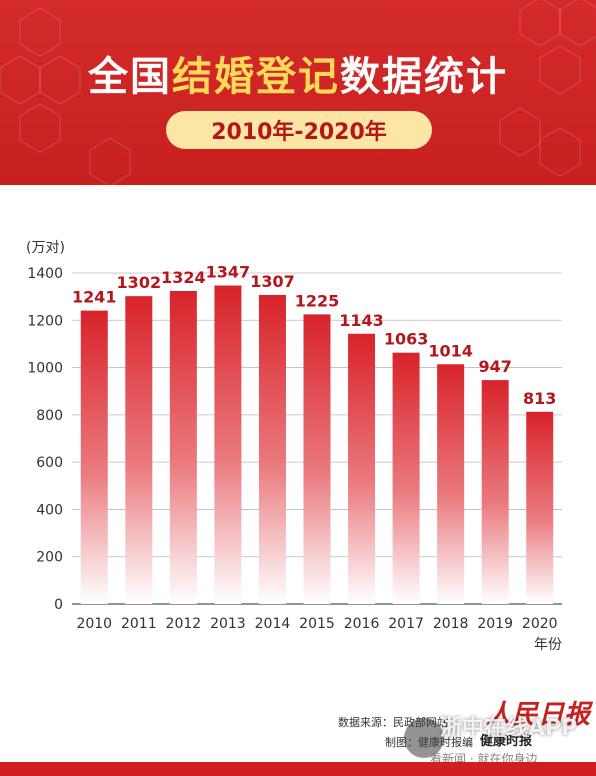  Describe the element at coordinates (58, 605) in the screenshot. I see `y-tick-label: 0` at that location.